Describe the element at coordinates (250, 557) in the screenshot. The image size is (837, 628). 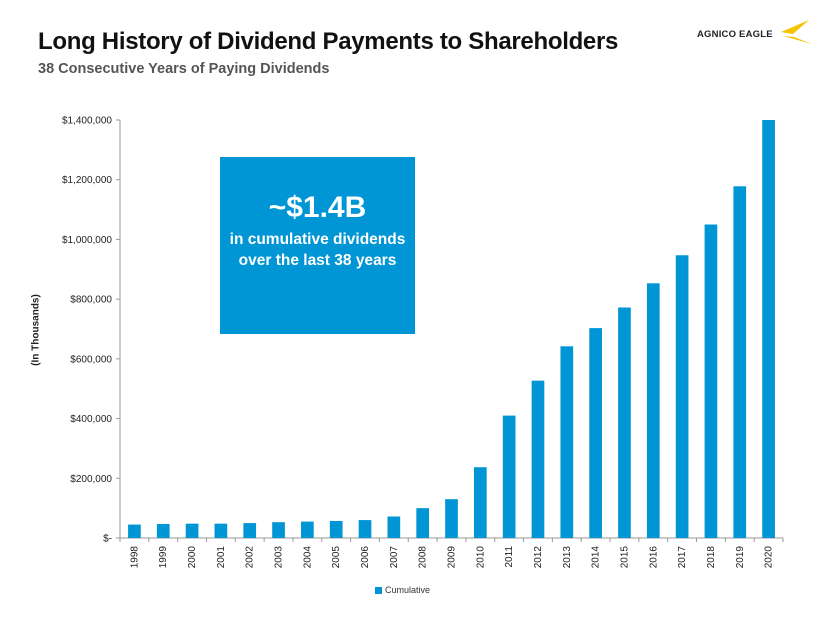
I see `x-tick-label: 2002` at that location.